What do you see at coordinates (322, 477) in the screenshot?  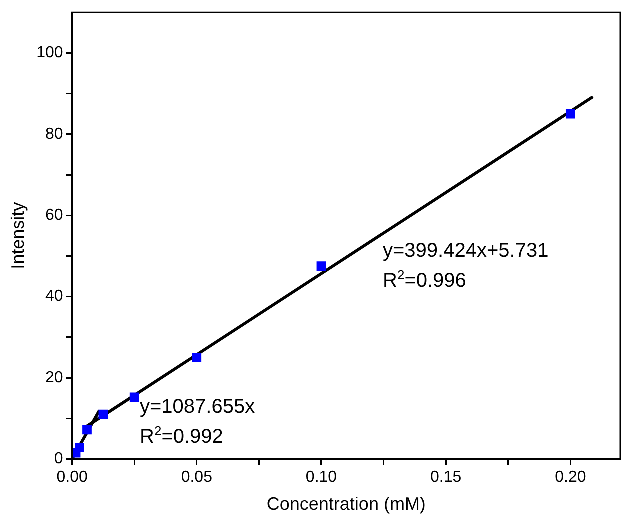 I see `x-tick-label: 0.10` at bounding box center [322, 477].